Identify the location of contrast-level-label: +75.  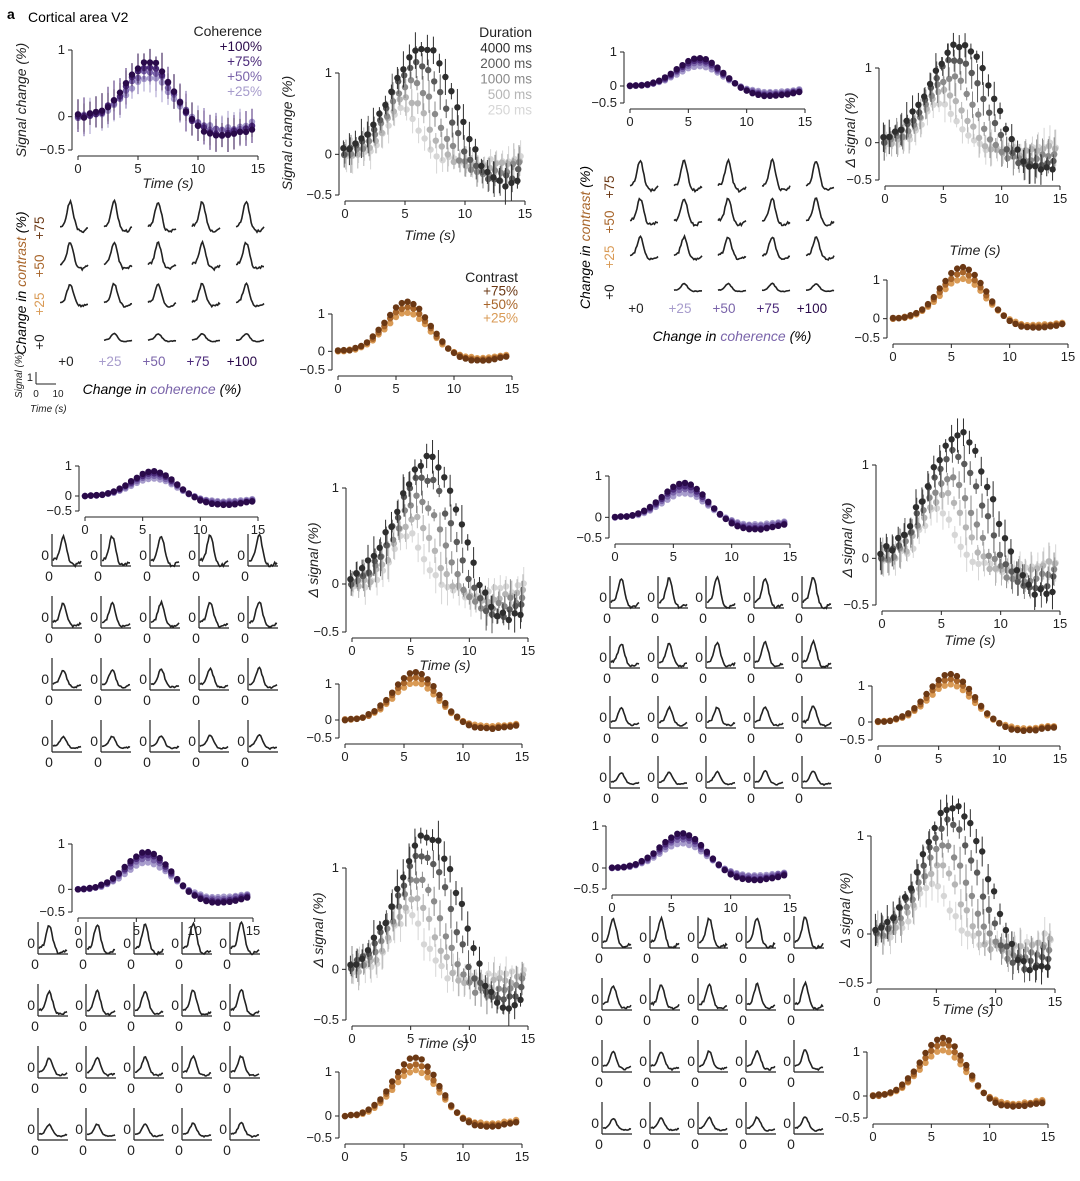
(609, 187).